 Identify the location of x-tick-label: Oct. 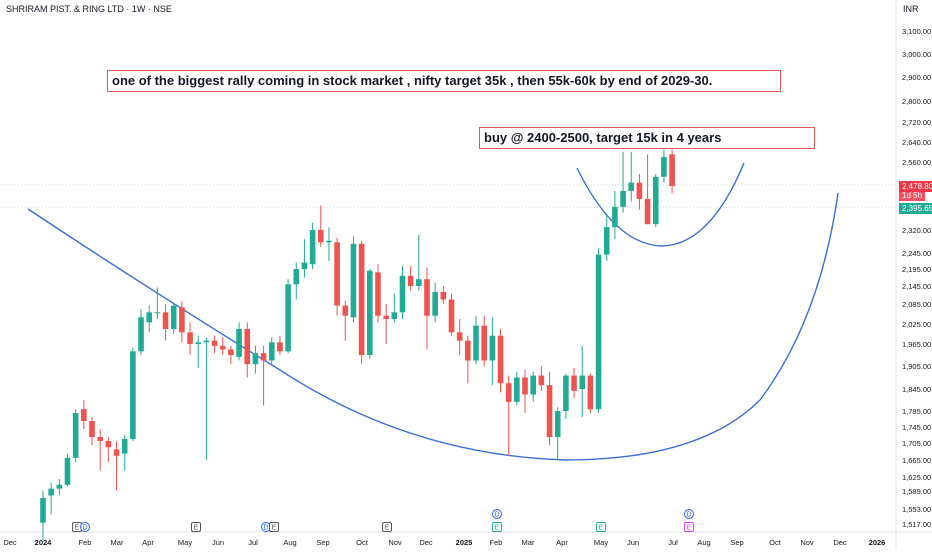
(775, 542).